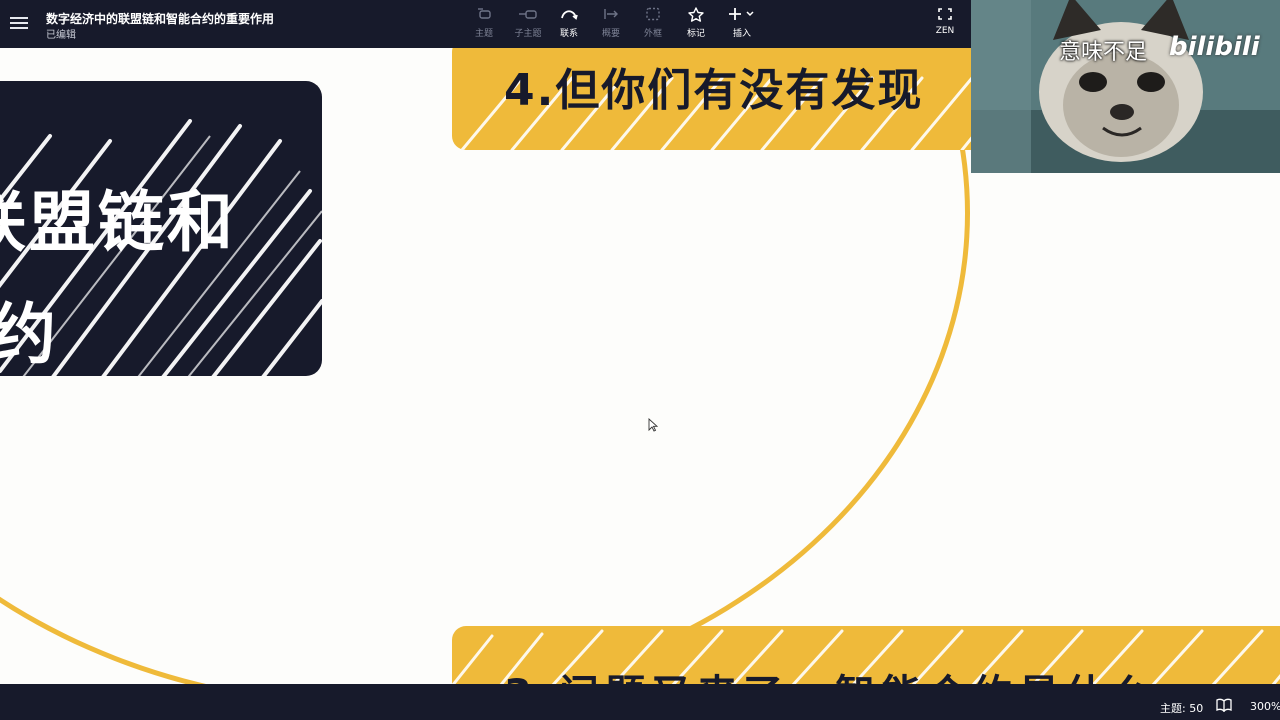 The width and height of the screenshot is (1280, 720). What do you see at coordinates (568, 34) in the screenshot?
I see `relationship-label: 联系` at bounding box center [568, 34].